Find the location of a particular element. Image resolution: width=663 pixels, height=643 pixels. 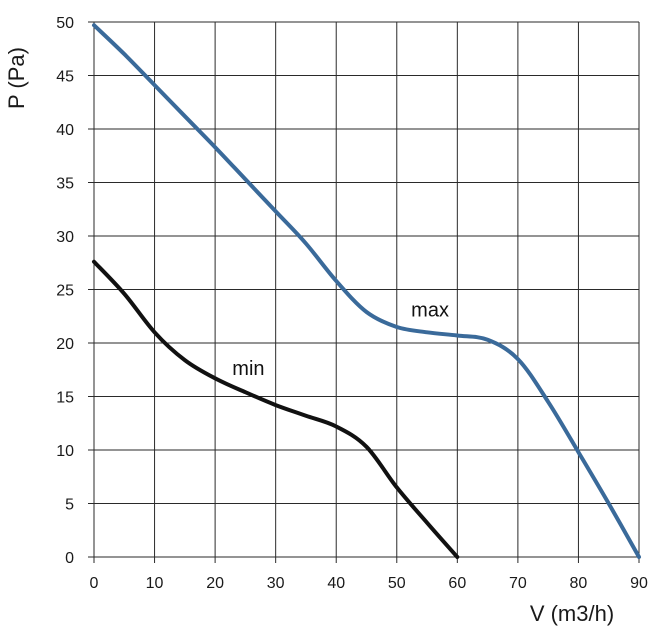

y-tick-label: 50 is located at coordinates (65, 23).